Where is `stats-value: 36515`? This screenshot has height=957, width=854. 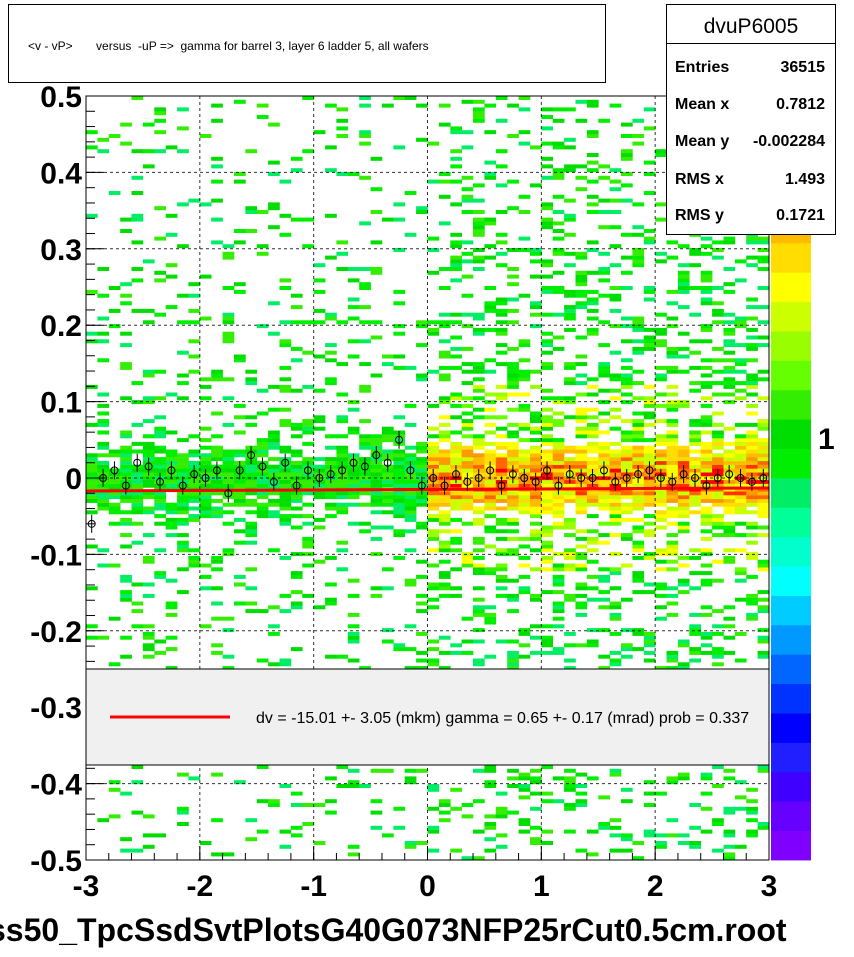 stats-value: 36515 is located at coordinates (803, 67).